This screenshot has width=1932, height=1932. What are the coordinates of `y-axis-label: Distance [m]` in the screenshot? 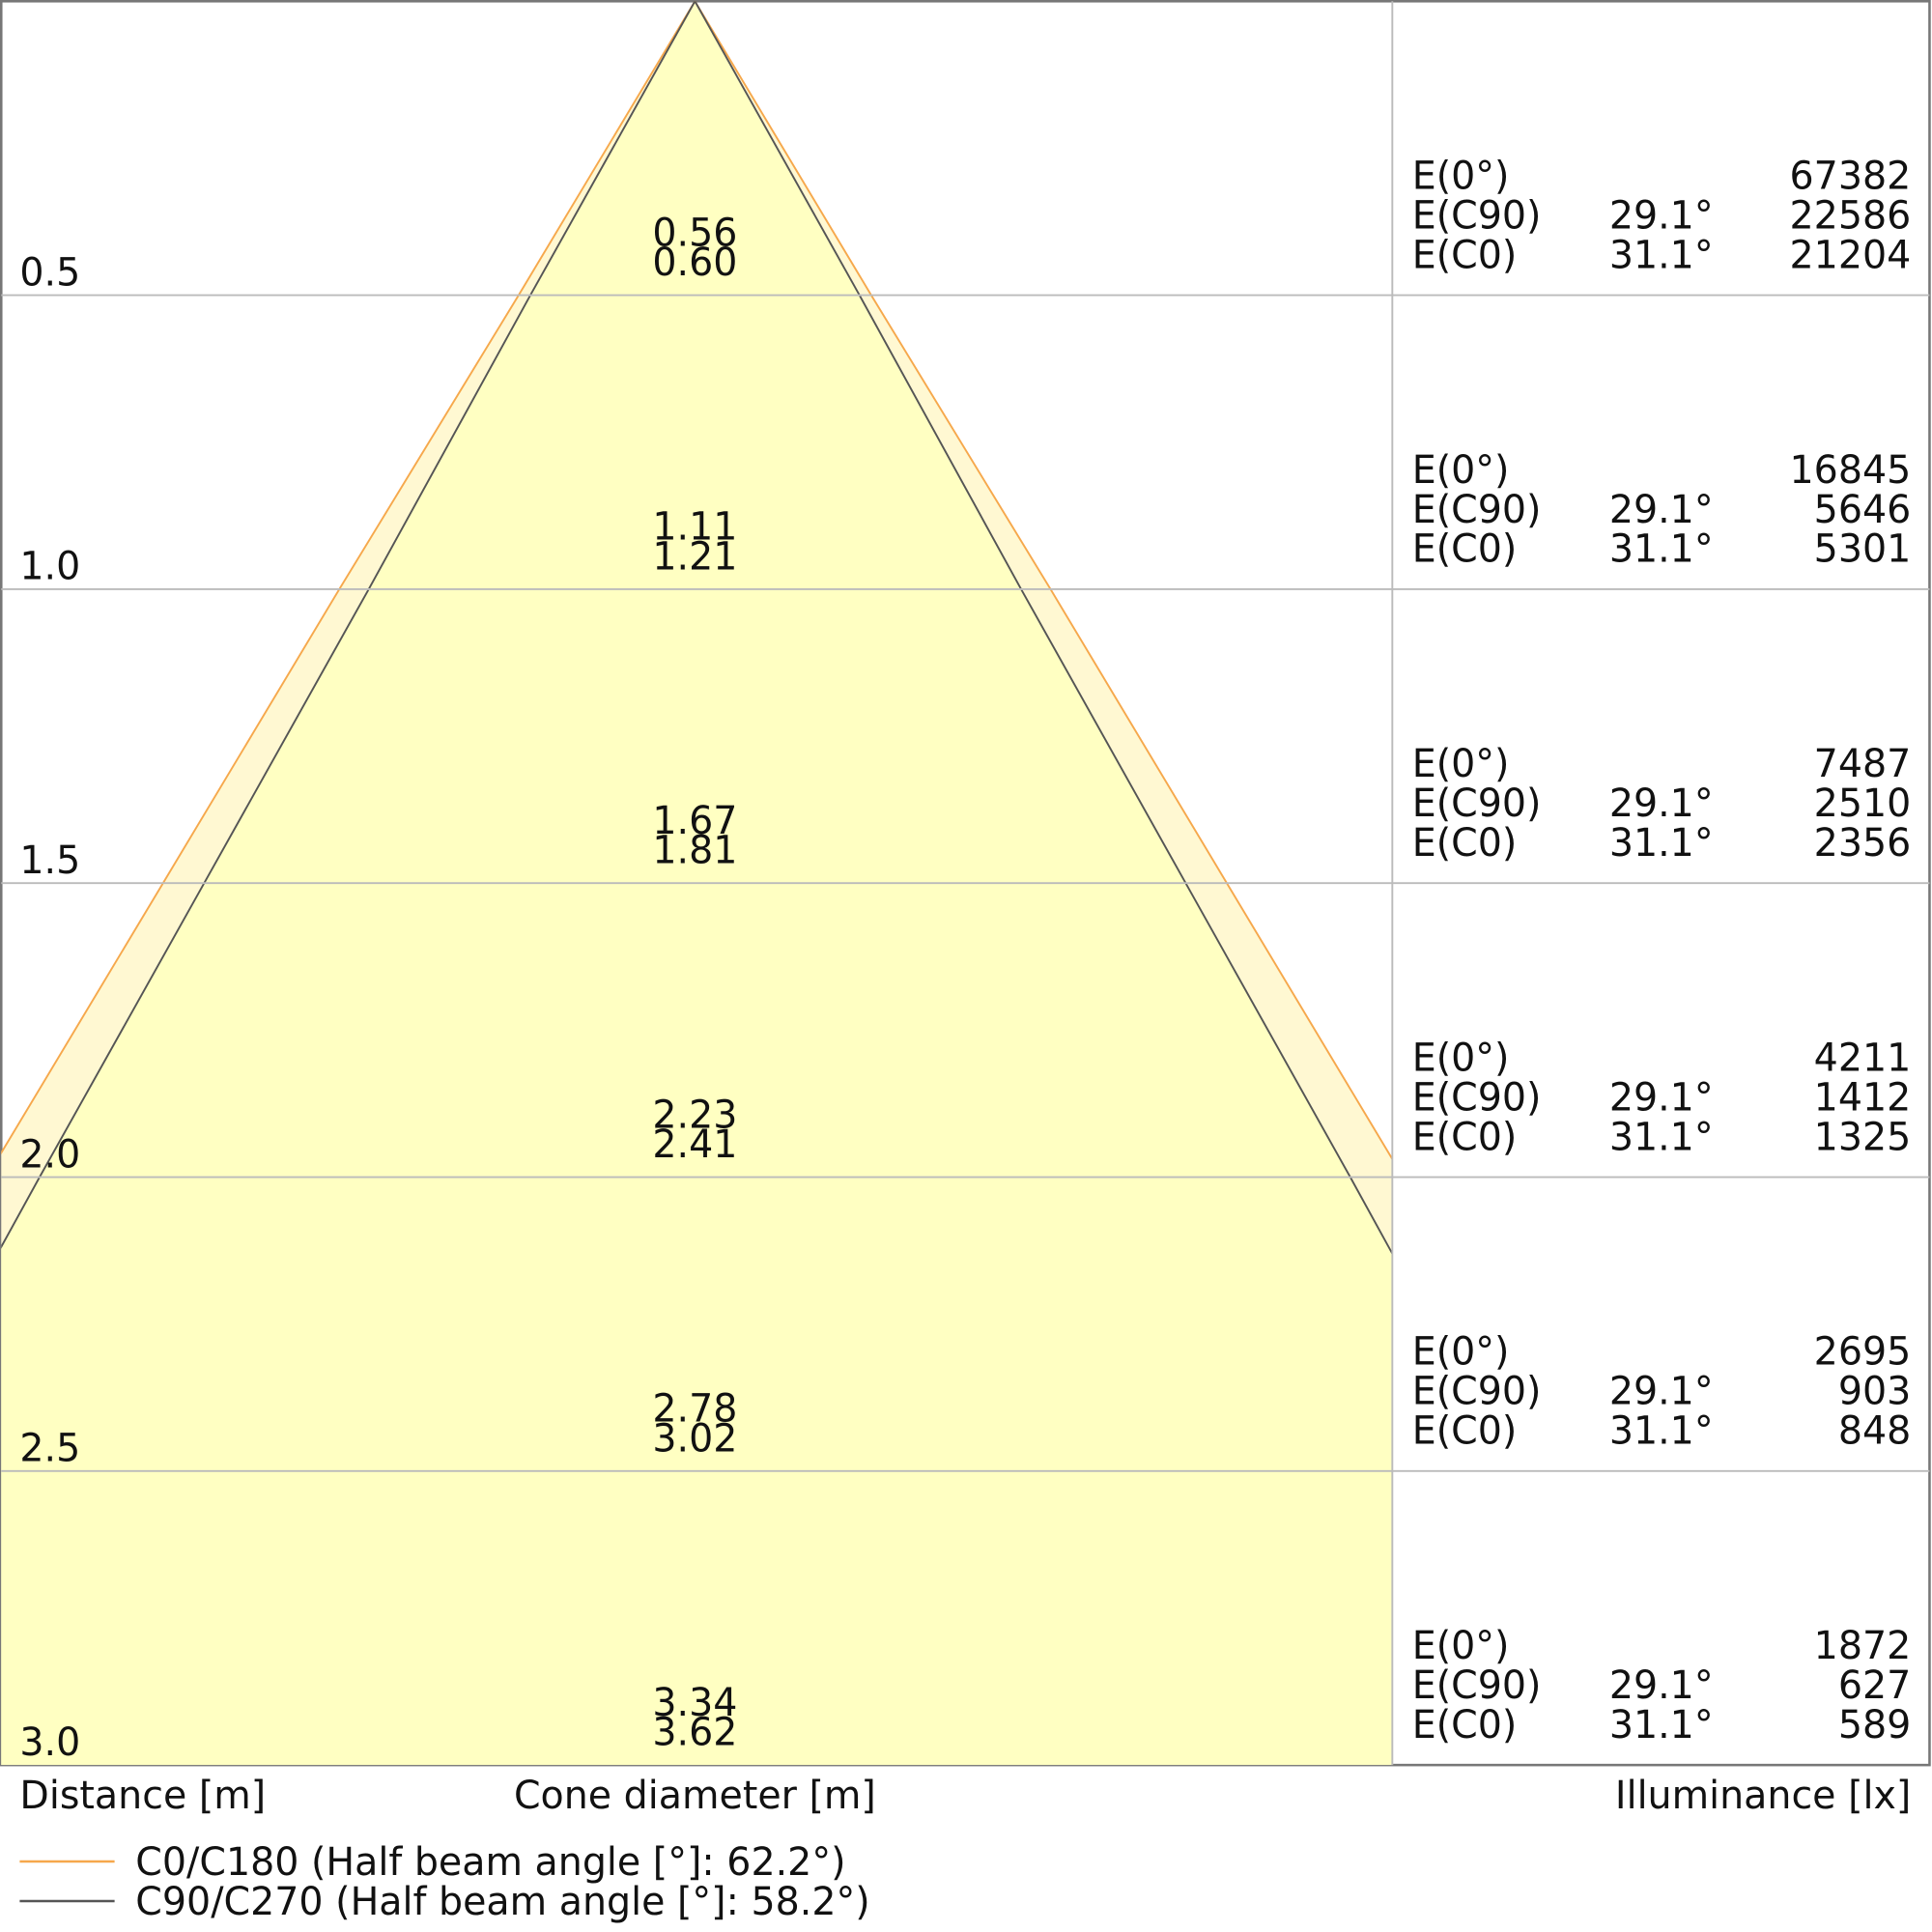 It's located at (142, 1796).